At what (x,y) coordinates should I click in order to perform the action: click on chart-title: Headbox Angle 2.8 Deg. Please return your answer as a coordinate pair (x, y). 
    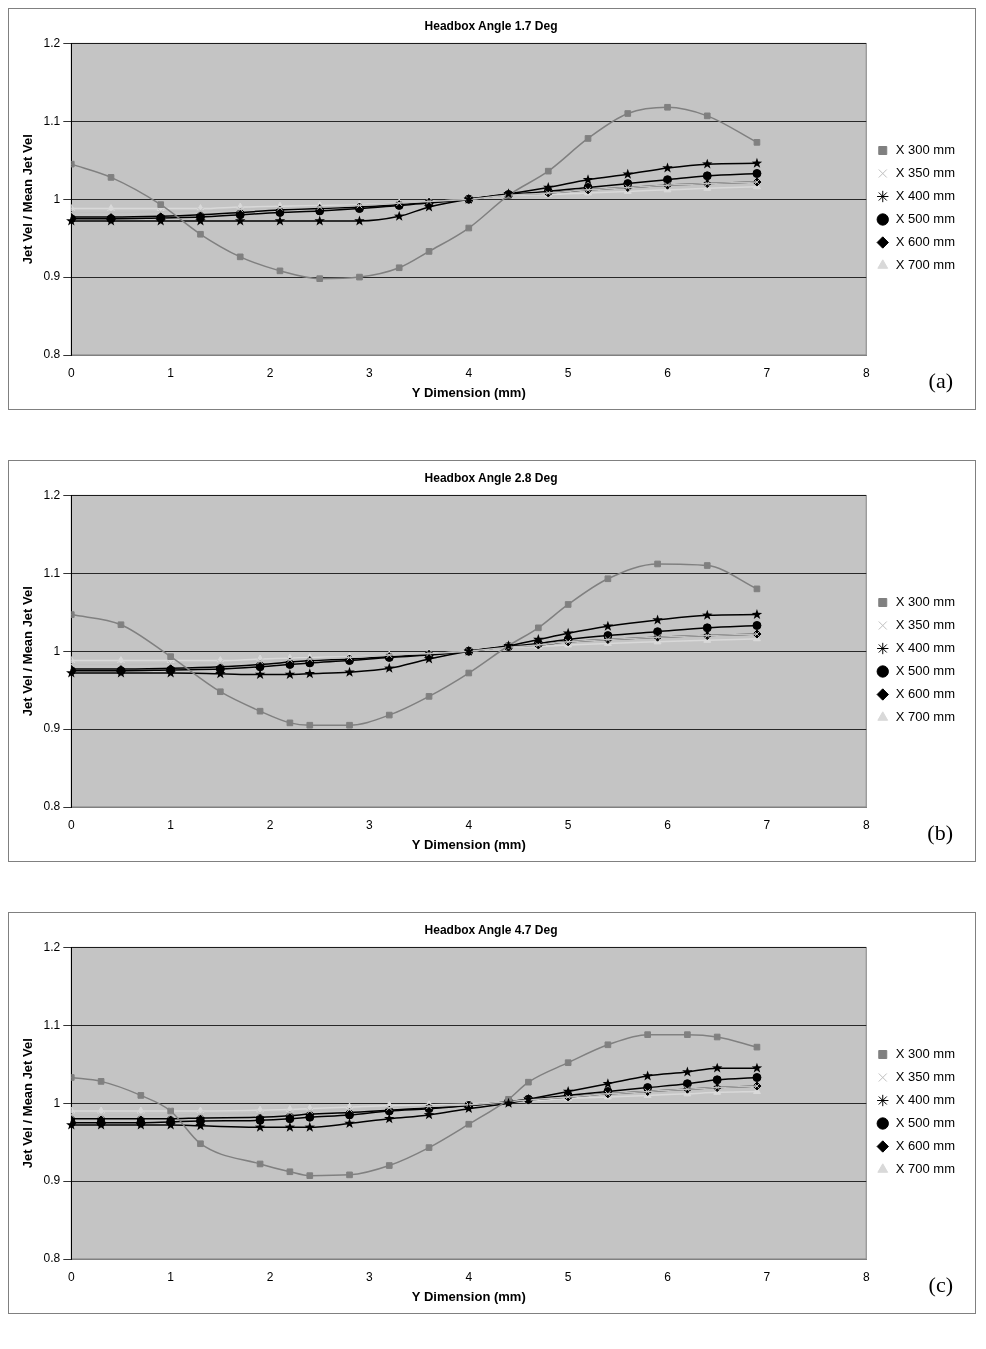
    Looking at the image, I should click on (491, 477).